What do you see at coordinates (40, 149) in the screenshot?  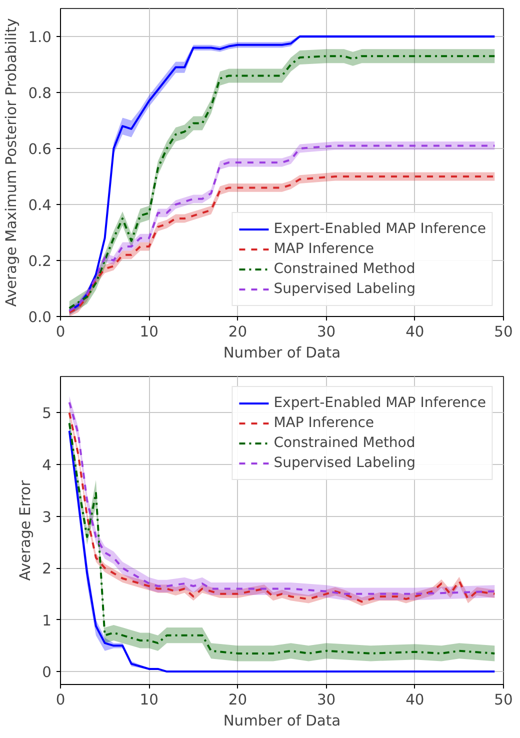 I see `y-tick-label: 0.6` at bounding box center [40, 149].